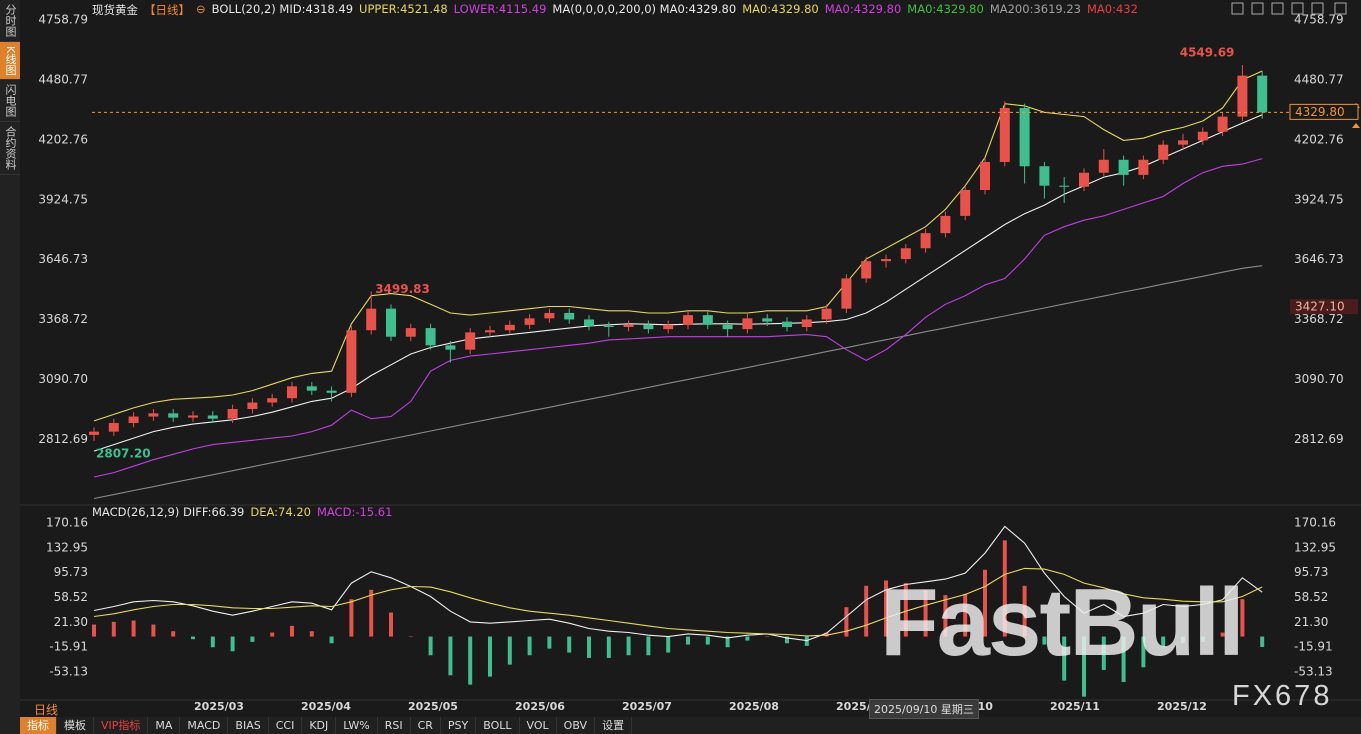 The height and width of the screenshot is (734, 1361). What do you see at coordinates (282, 9) in the screenshot?
I see `legend-item: BOLL(20,2) MID:4318.49` at bounding box center [282, 9].